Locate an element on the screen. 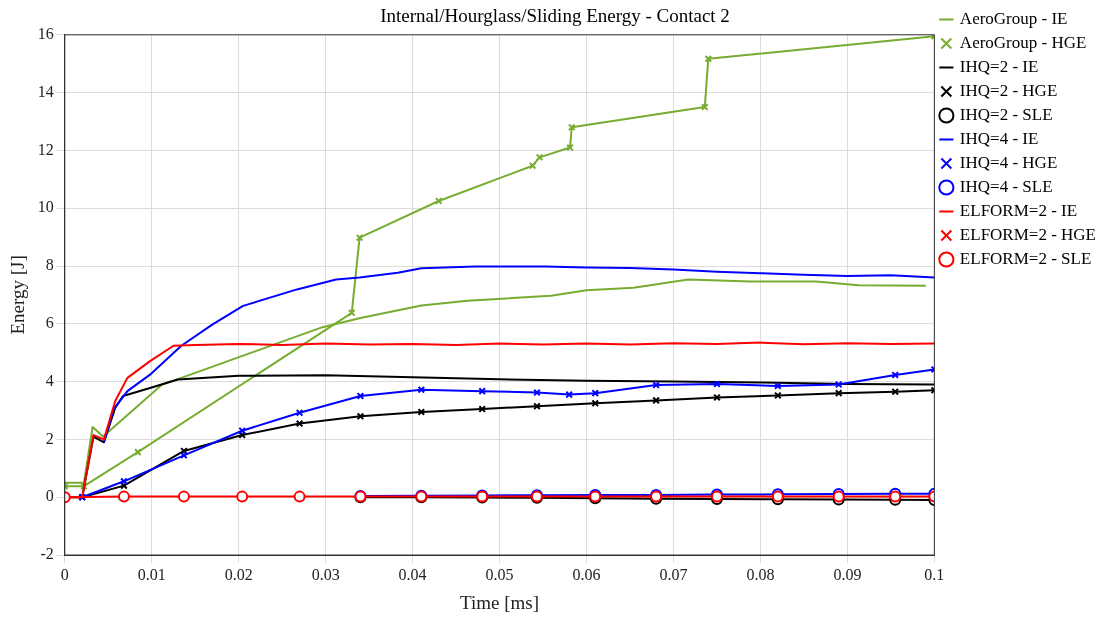 Image resolution: width=1116 pixels, height=623 pixels. legend-label: IHQ=4 - SLE is located at coordinates (1006, 186).